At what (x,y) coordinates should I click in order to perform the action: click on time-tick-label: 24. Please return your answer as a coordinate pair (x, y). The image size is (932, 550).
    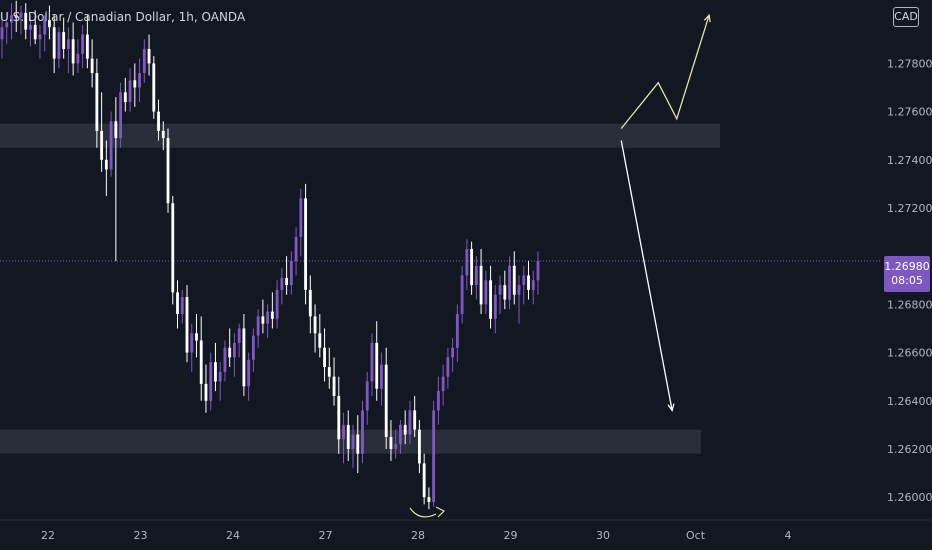
    Looking at the image, I should click on (233, 535).